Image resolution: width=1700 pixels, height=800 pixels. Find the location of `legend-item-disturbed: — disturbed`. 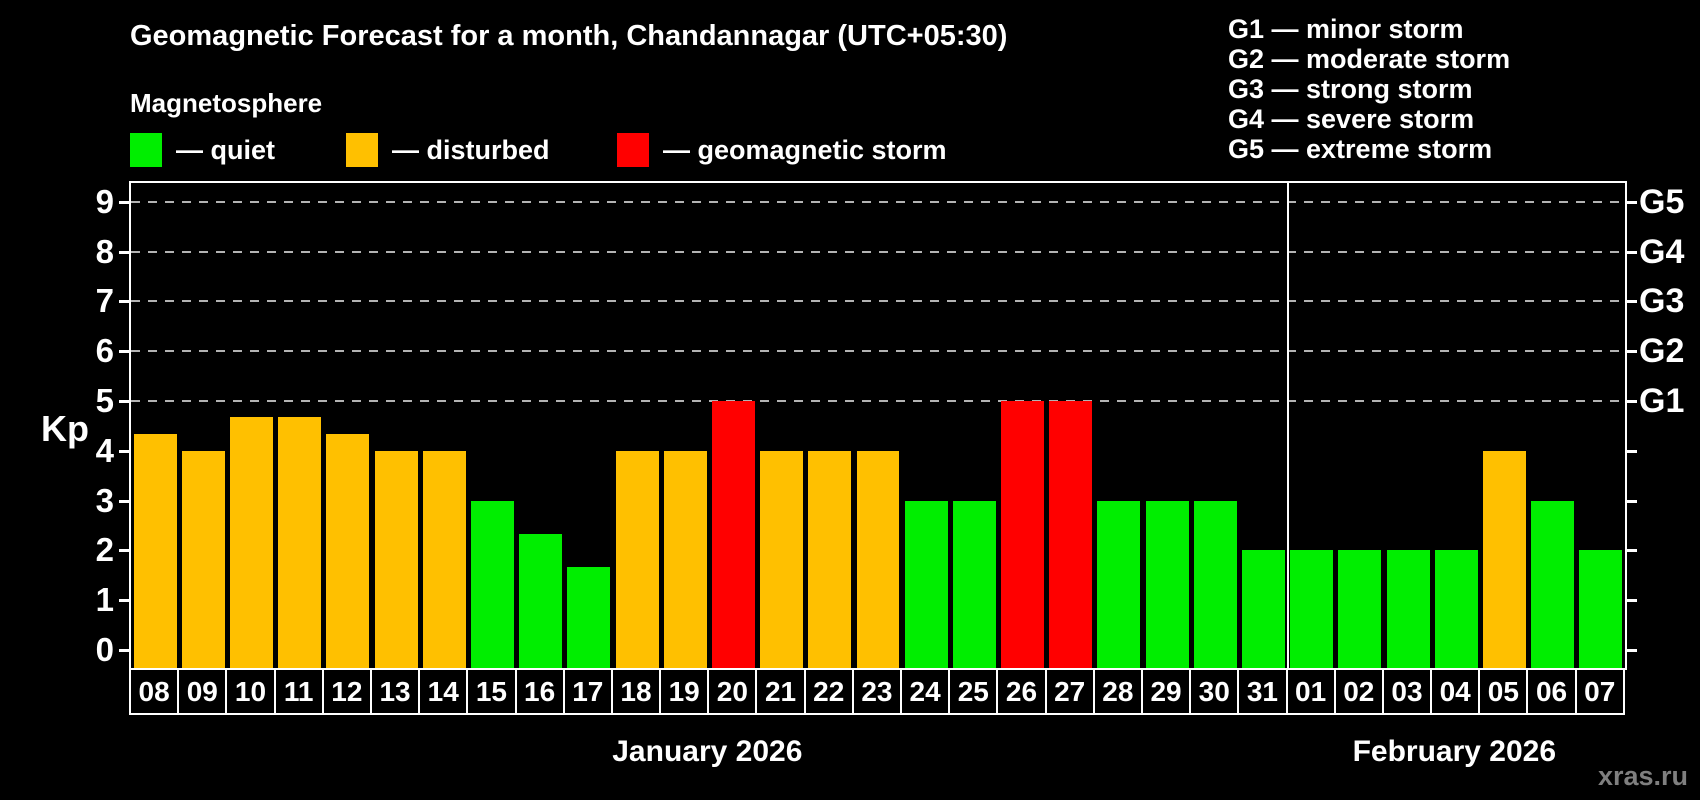

legend-item-disturbed: — disturbed is located at coordinates (448, 150).